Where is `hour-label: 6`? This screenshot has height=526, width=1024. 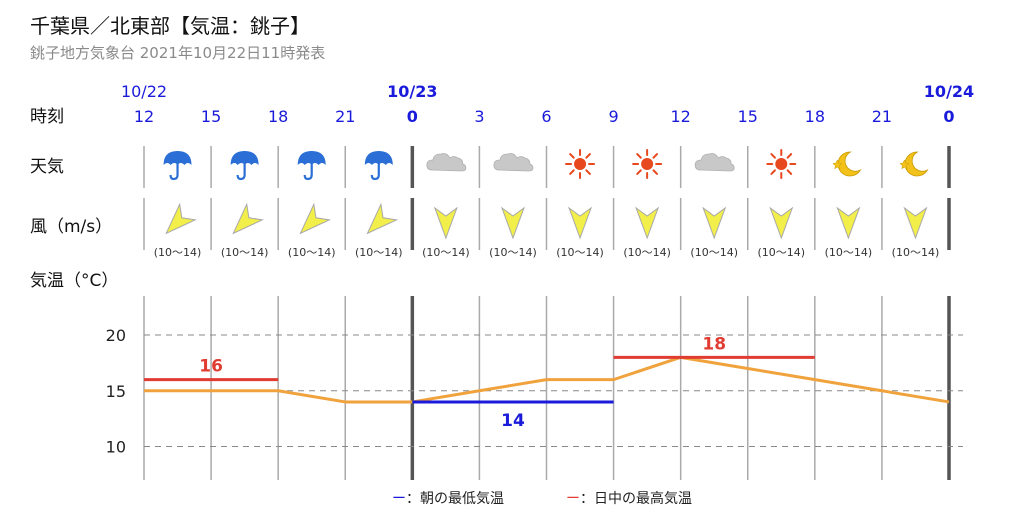
hour-label: 6 is located at coordinates (546, 116).